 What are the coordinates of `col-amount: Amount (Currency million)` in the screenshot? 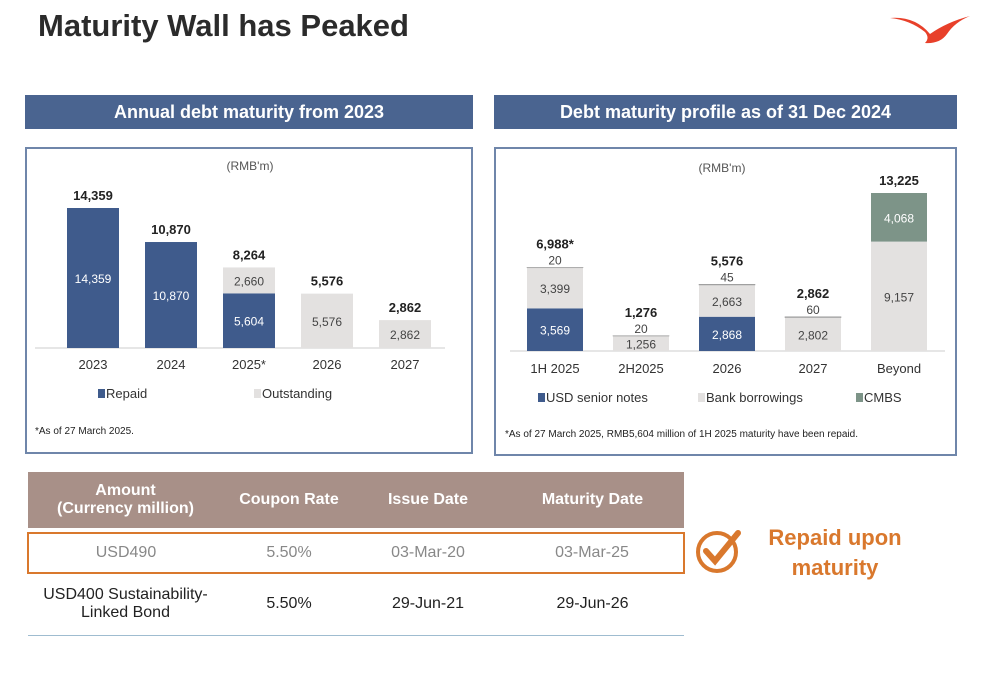 It's located at (125, 500).